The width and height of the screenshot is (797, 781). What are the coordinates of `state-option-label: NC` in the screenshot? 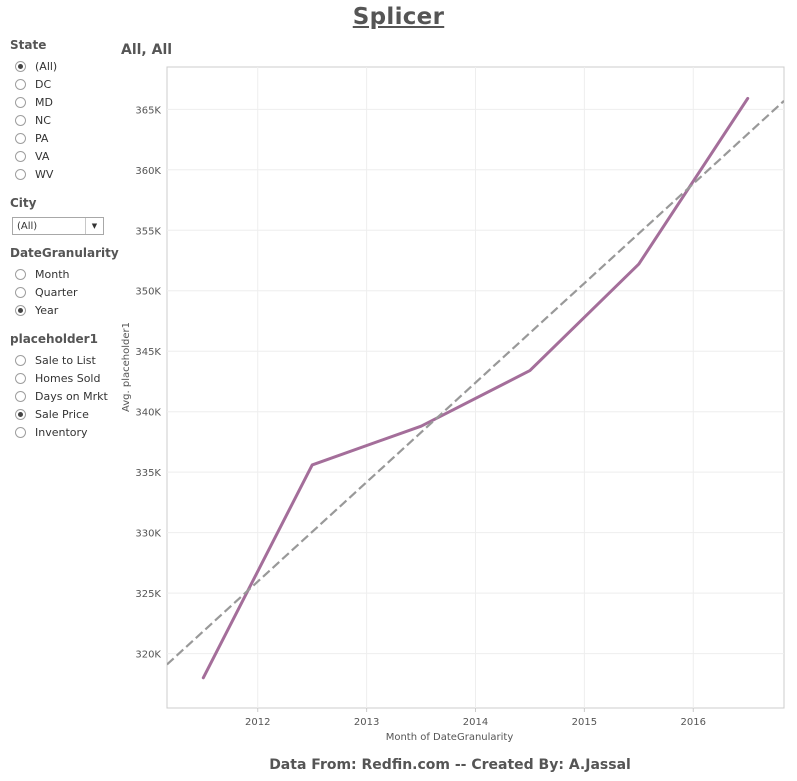 It's located at (43, 120).